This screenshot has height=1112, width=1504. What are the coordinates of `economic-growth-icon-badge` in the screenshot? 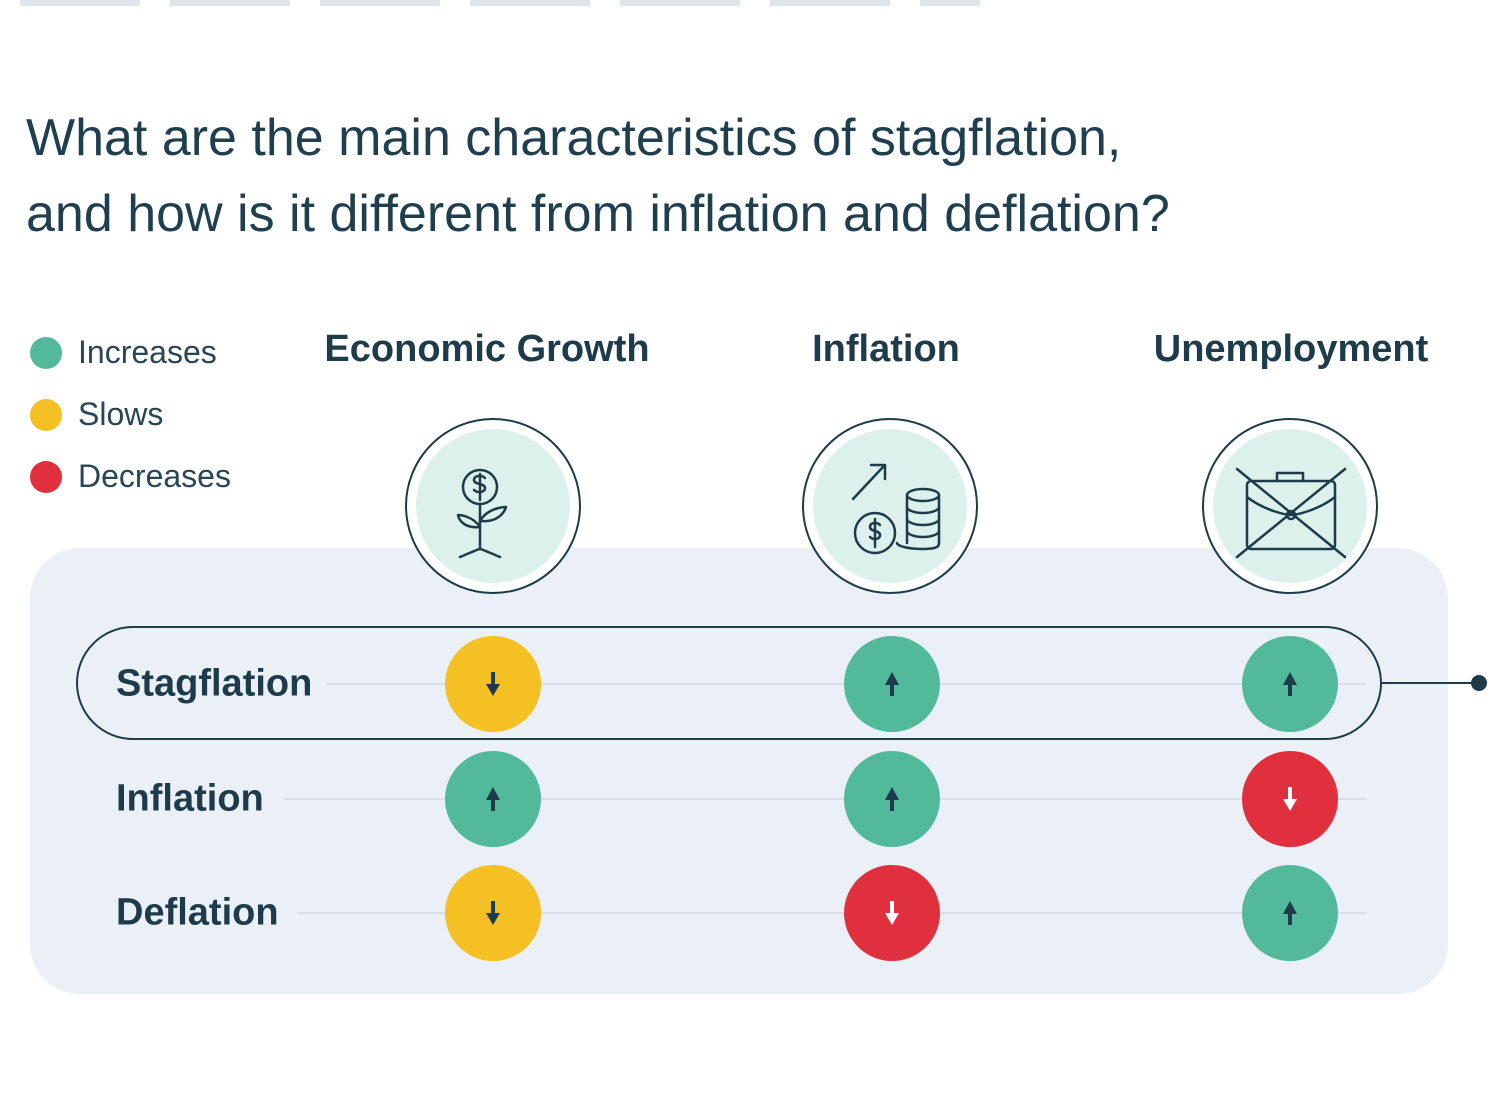 It's located at (493, 506).